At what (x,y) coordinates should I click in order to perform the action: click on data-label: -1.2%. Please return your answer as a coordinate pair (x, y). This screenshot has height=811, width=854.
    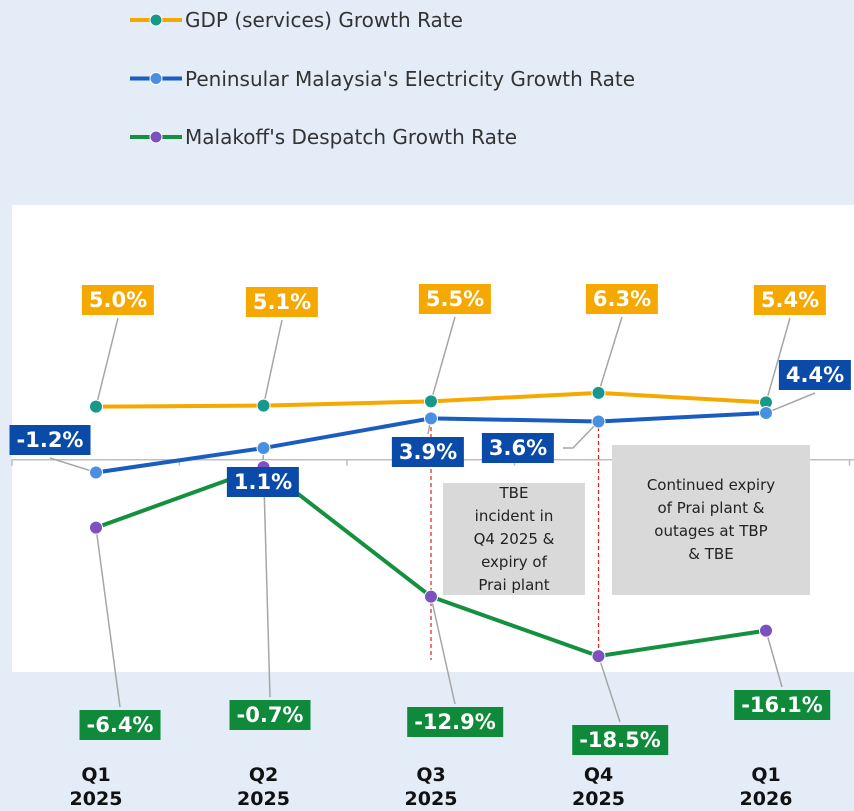
    Looking at the image, I should click on (50, 440).